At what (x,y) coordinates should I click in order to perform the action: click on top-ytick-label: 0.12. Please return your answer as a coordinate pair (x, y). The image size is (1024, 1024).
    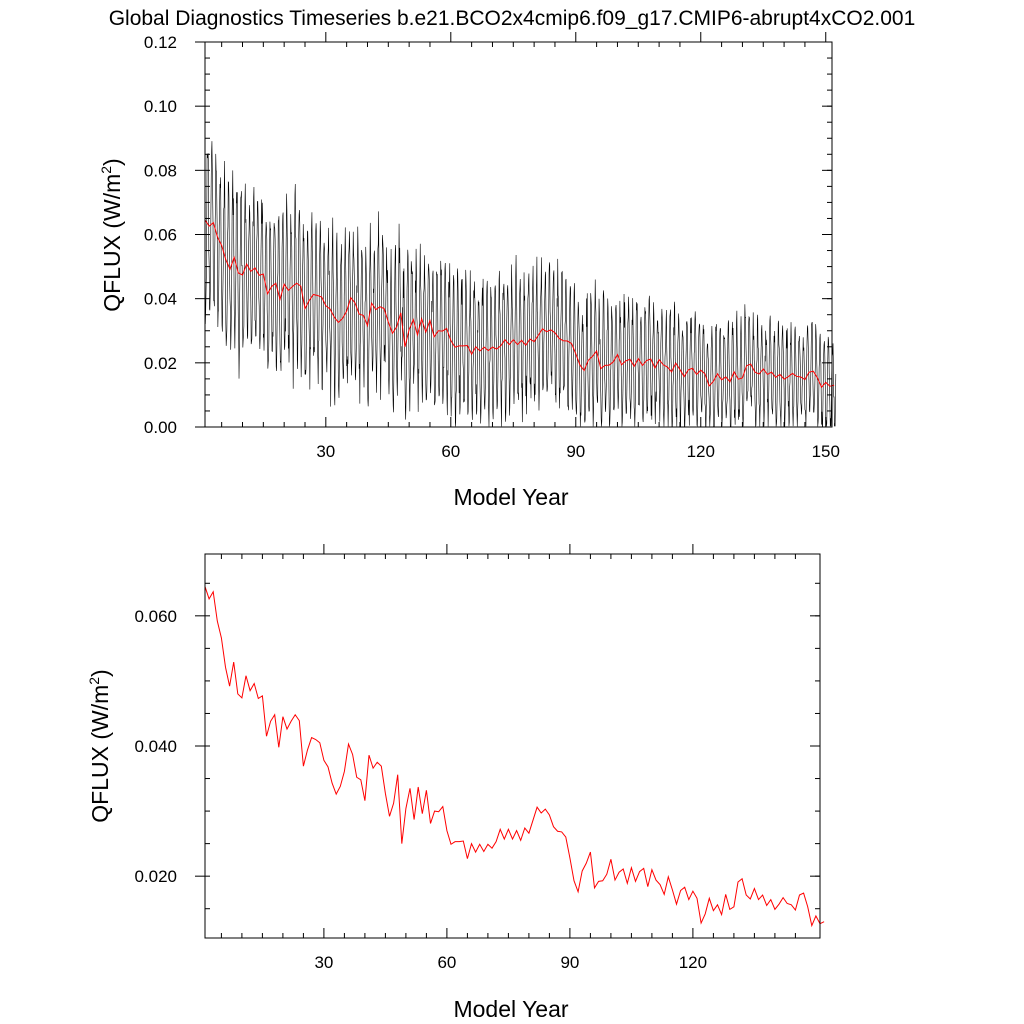
    Looking at the image, I should click on (160, 42).